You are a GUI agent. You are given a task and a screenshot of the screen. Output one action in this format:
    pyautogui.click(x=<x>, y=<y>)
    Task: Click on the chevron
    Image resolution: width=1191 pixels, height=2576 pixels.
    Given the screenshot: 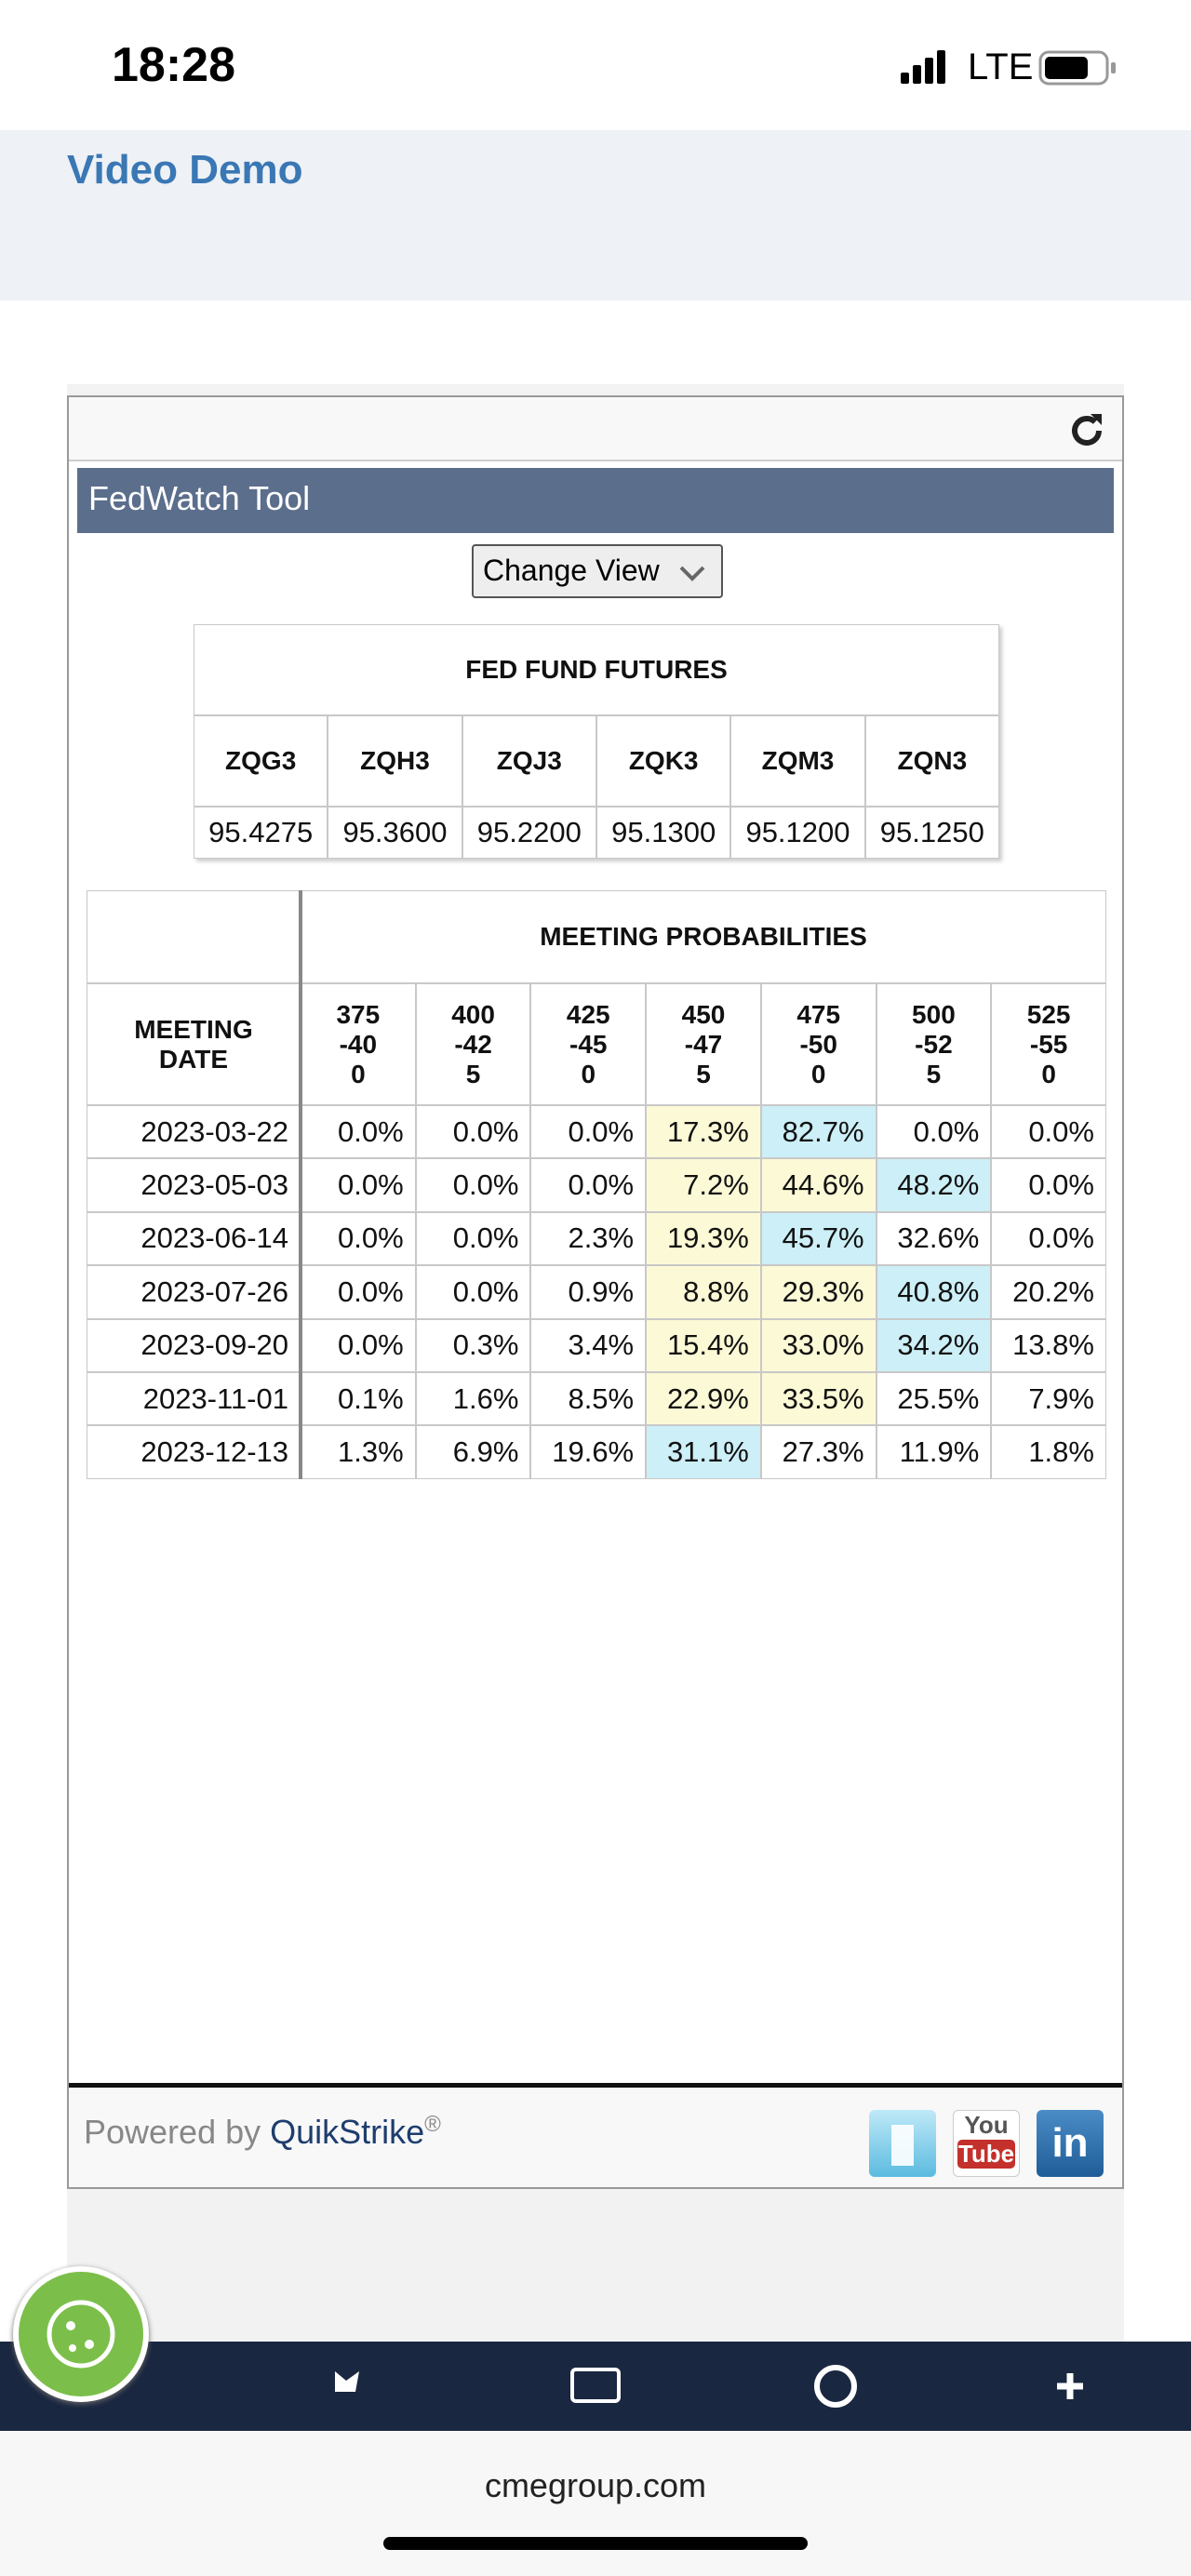 What is the action you would take?
    pyautogui.click(x=692, y=573)
    